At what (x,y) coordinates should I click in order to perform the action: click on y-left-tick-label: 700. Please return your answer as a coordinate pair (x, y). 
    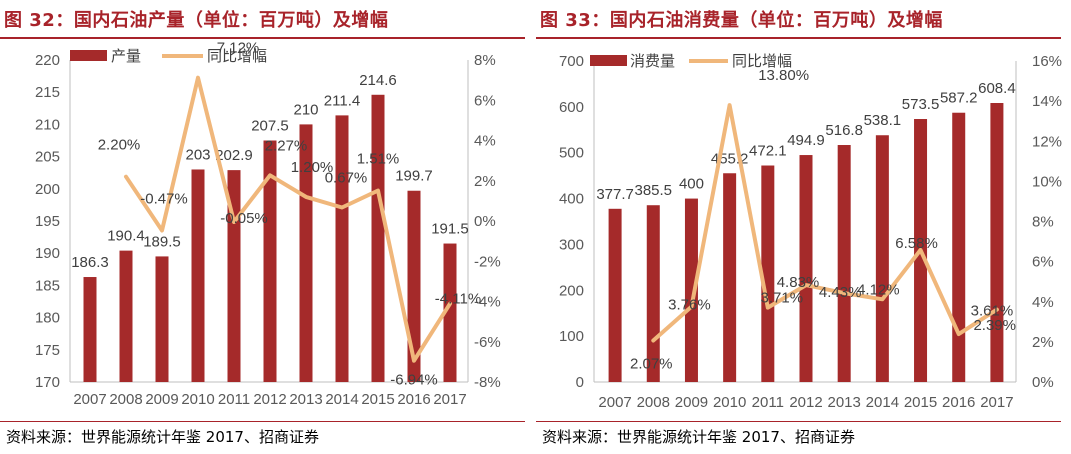
    Looking at the image, I should click on (571, 61).